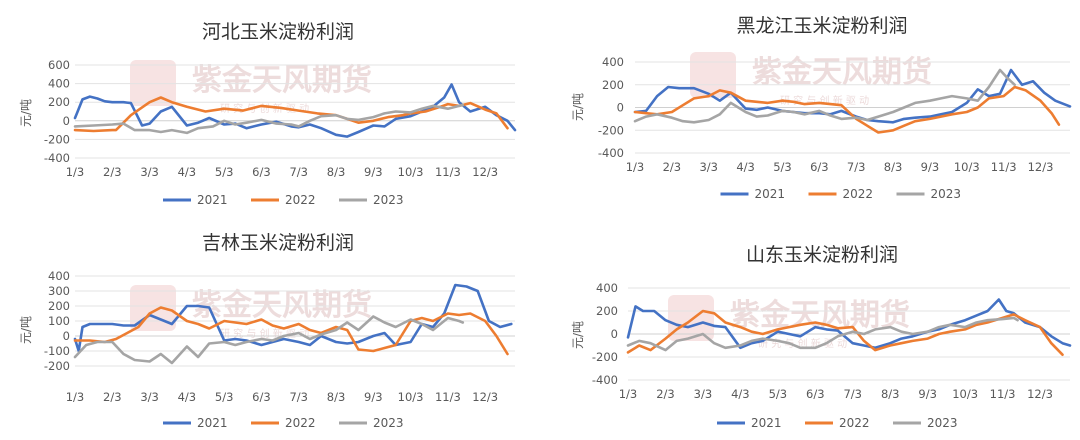 This screenshot has height=440, width=1080. Describe the element at coordinates (278, 32) in the screenshot. I see `chart-title: 河北玉米淀粉利润` at that location.